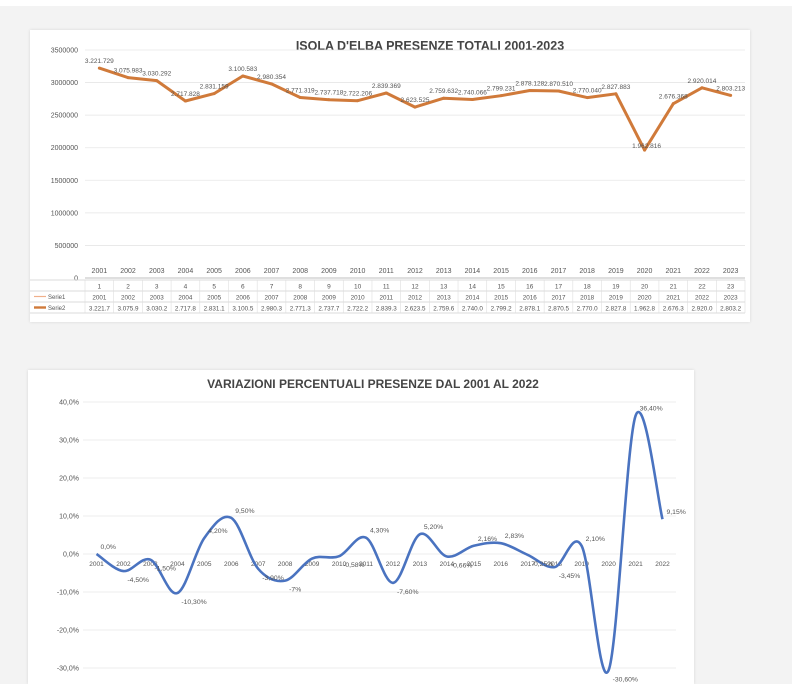 The height and width of the screenshot is (684, 800). Describe the element at coordinates (588, 308) in the screenshot. I see `table-cell: 2.770.0` at that location.